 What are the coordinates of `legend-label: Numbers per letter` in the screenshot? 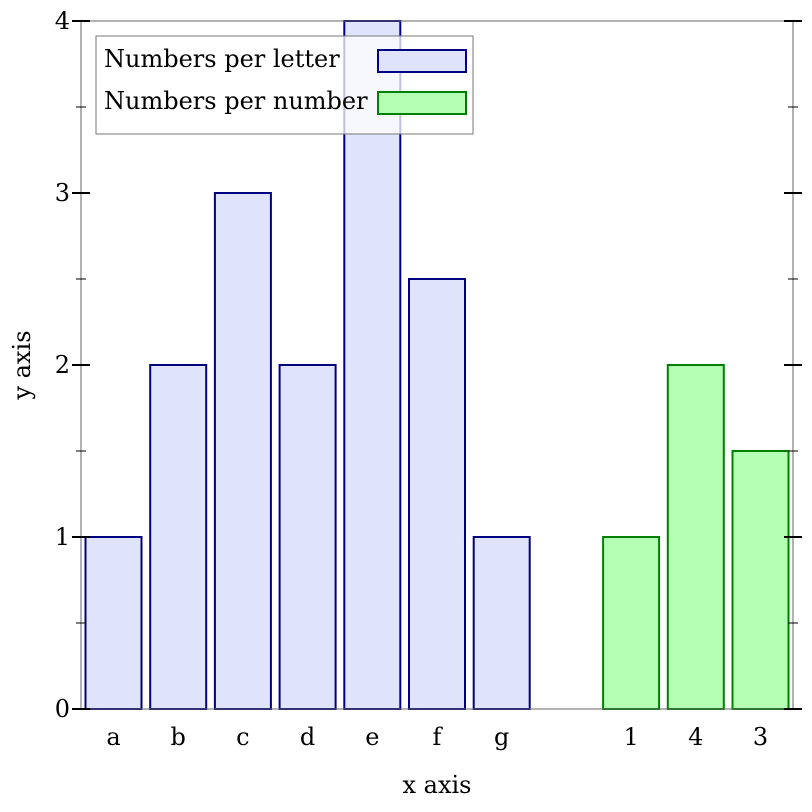 It's located at (222, 59).